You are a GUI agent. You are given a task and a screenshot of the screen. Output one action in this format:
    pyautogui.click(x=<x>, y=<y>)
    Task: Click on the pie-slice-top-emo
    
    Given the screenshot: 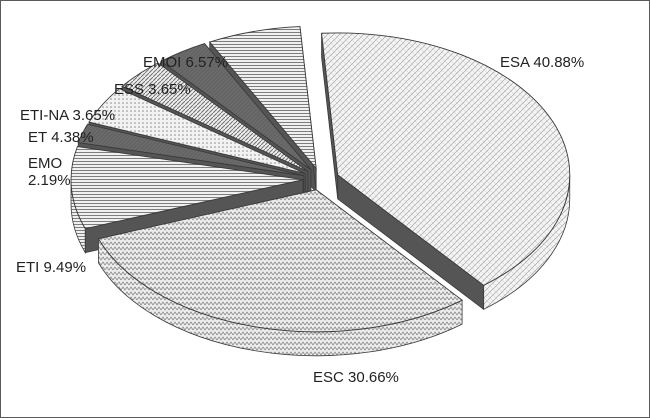 What is the action you would take?
    pyautogui.click(x=190, y=150)
    